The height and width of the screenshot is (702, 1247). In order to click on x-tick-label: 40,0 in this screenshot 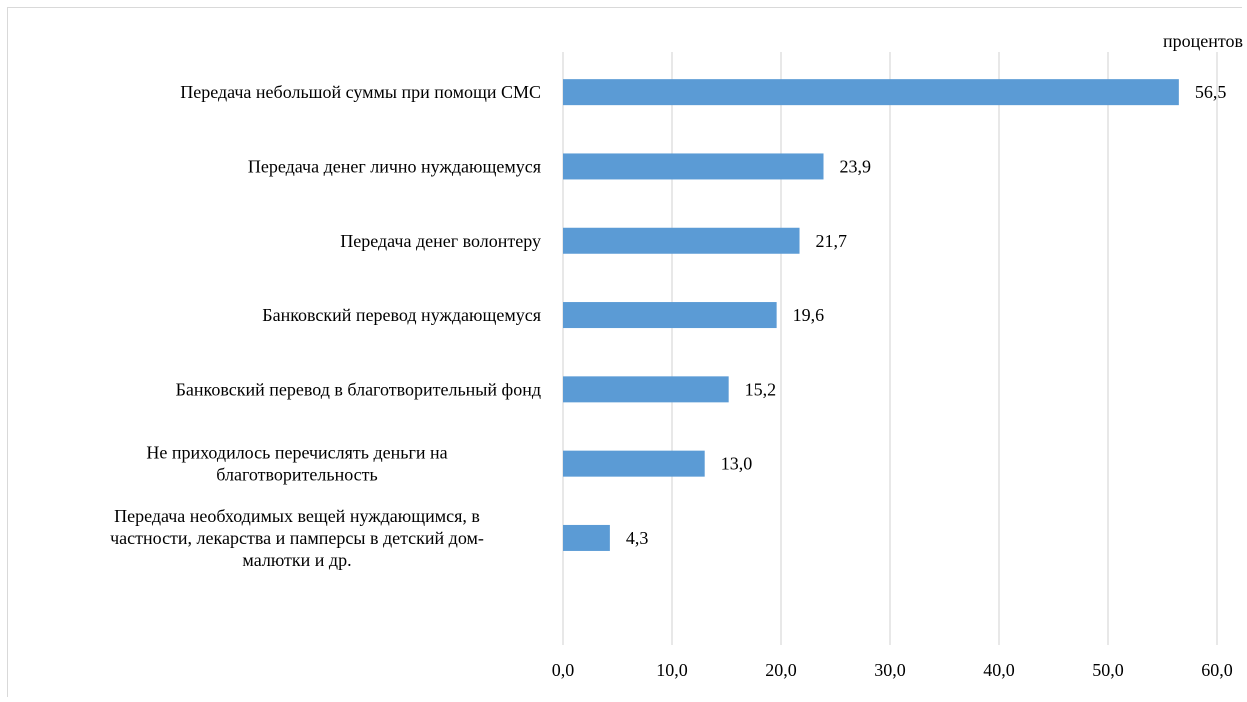, I will do `click(999, 670)`.